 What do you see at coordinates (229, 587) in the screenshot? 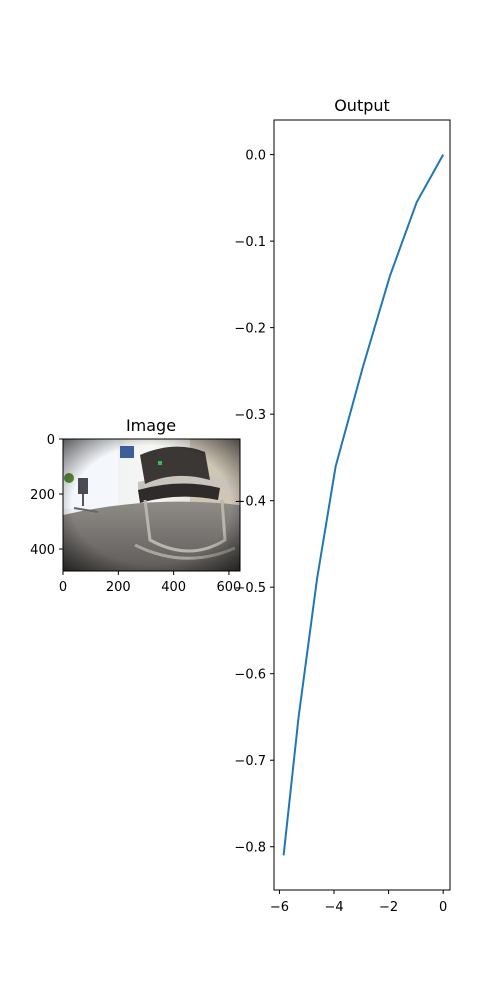
I see `image-x-tick-label: 600` at bounding box center [229, 587].